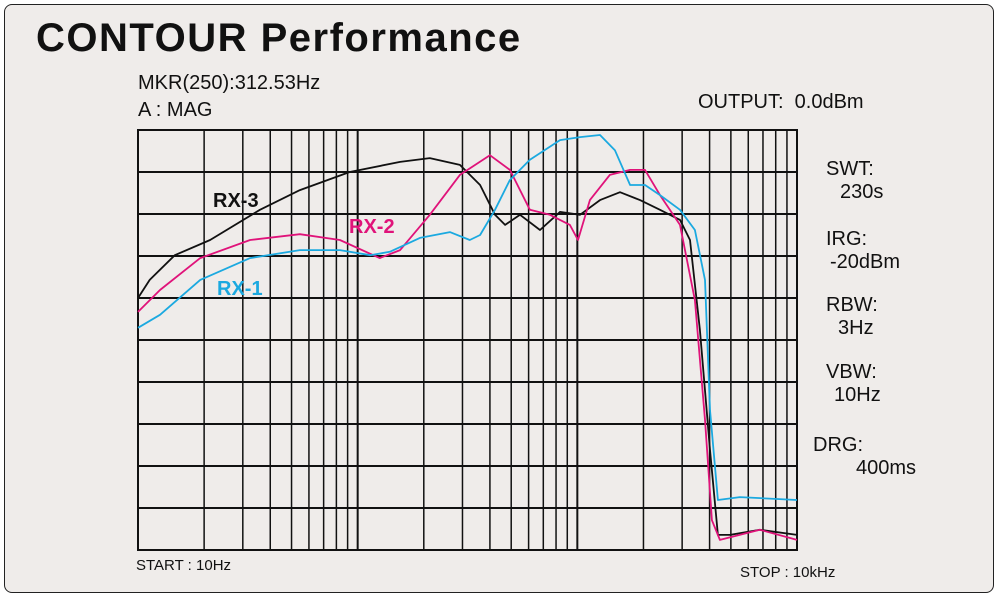 This screenshot has width=998, height=597. What do you see at coordinates (781, 102) in the screenshot?
I see `output-level: OUTPUT: 0.0dBm` at bounding box center [781, 102].